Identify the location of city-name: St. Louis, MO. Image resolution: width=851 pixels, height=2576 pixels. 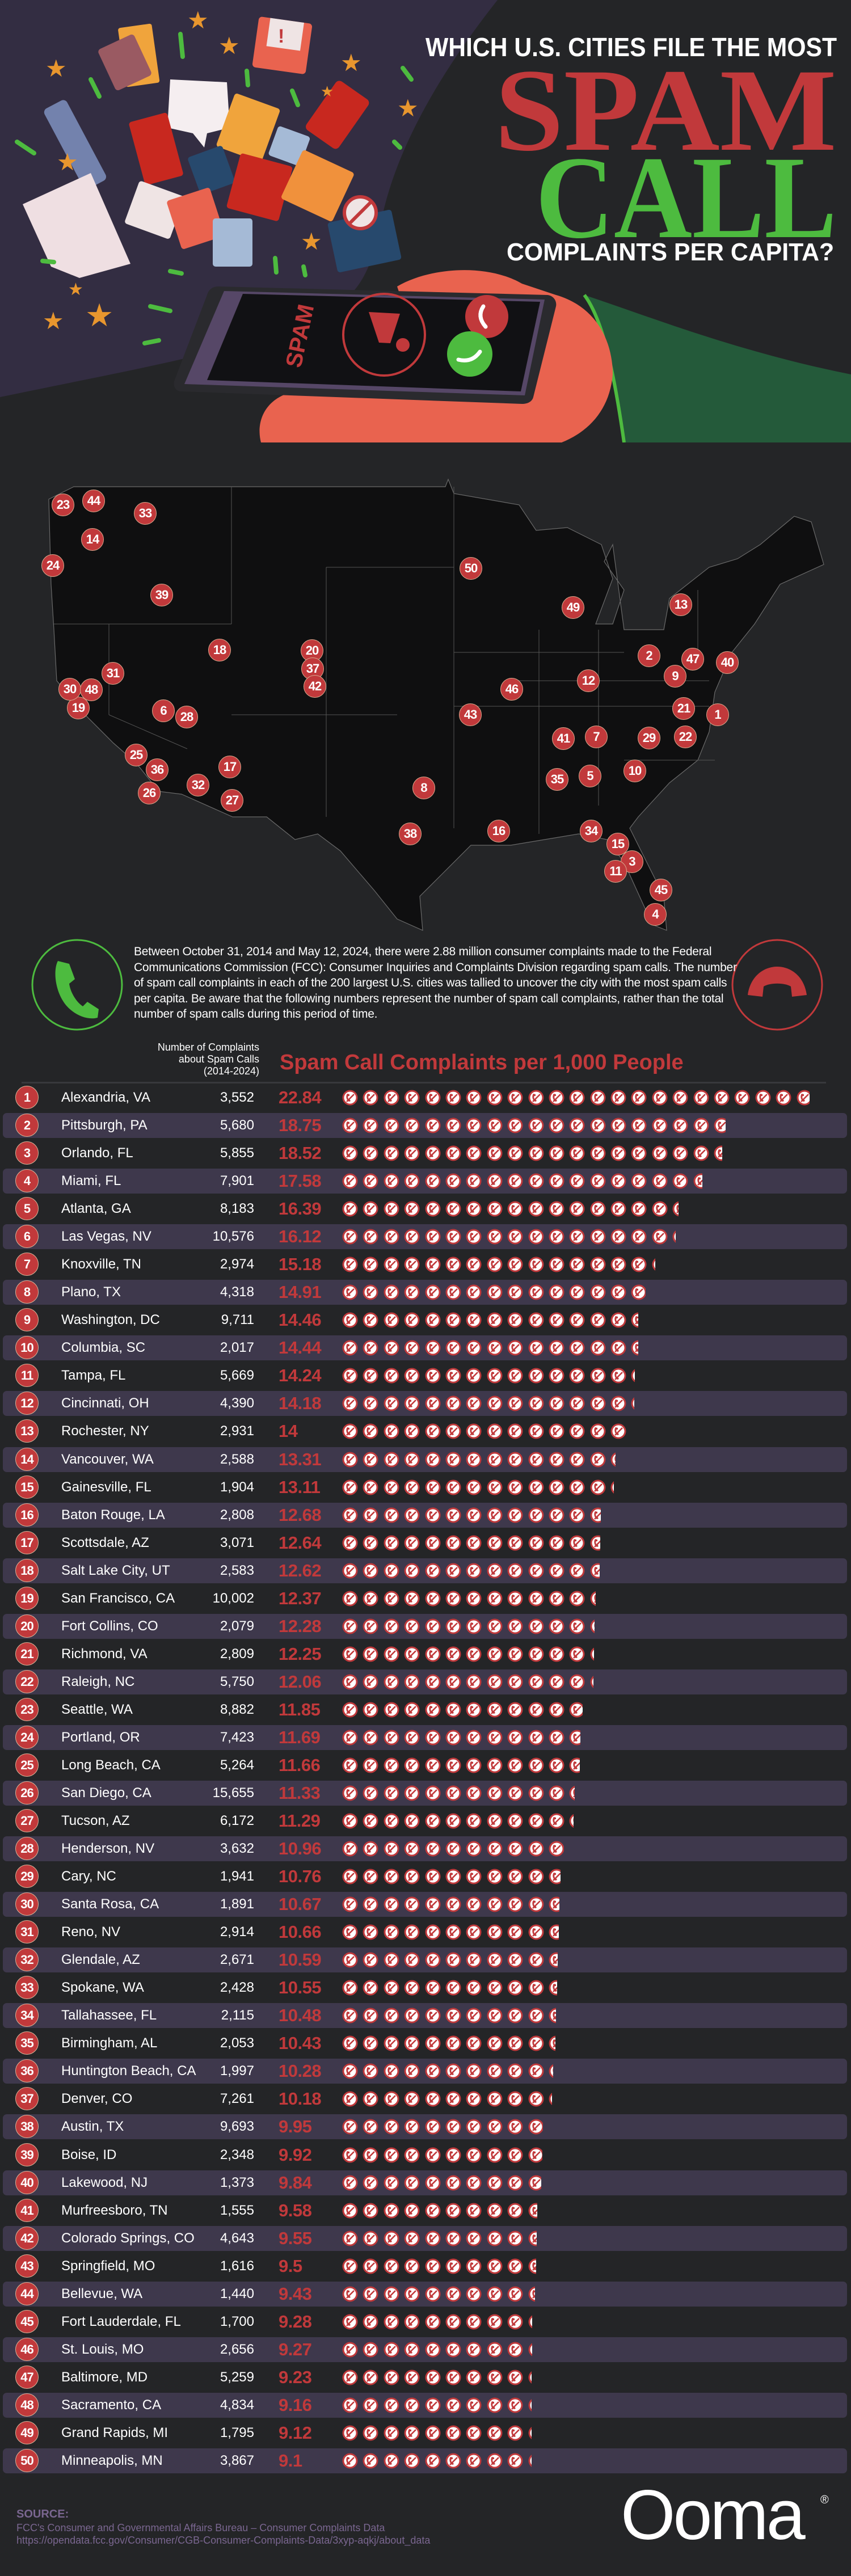
(102, 2349).